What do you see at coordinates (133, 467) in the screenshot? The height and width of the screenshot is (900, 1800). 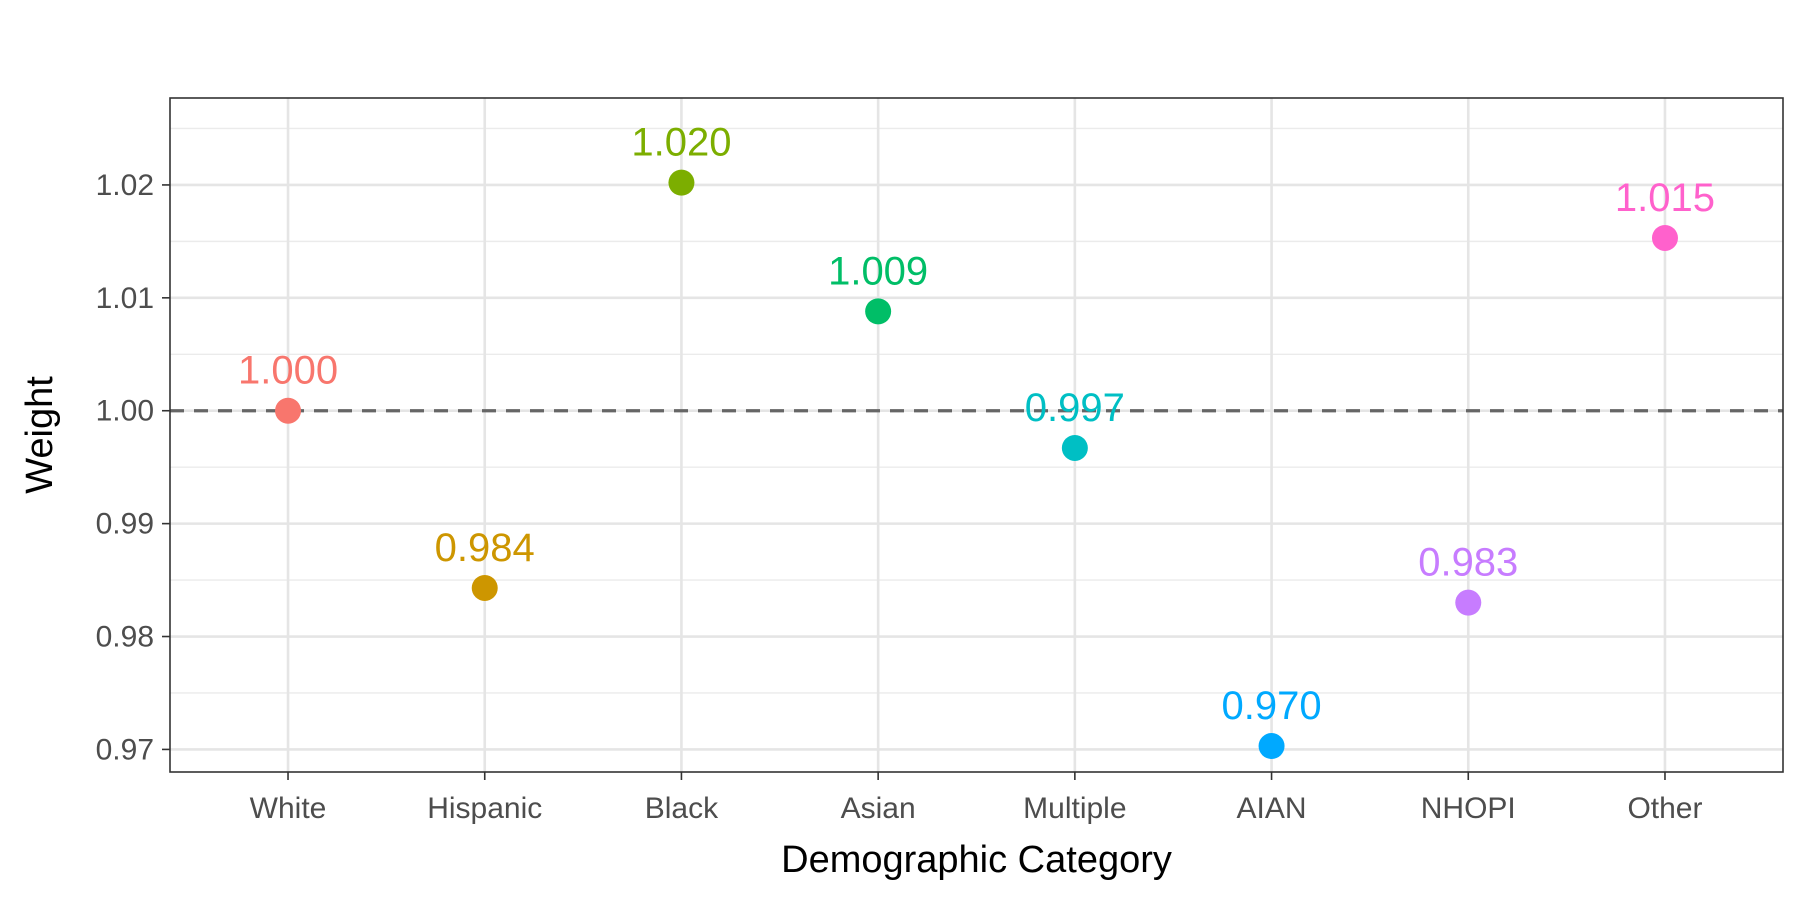 I see `y-axis: 0.97 0.98 0.99 1.00 1.01 1.02` at bounding box center [133, 467].